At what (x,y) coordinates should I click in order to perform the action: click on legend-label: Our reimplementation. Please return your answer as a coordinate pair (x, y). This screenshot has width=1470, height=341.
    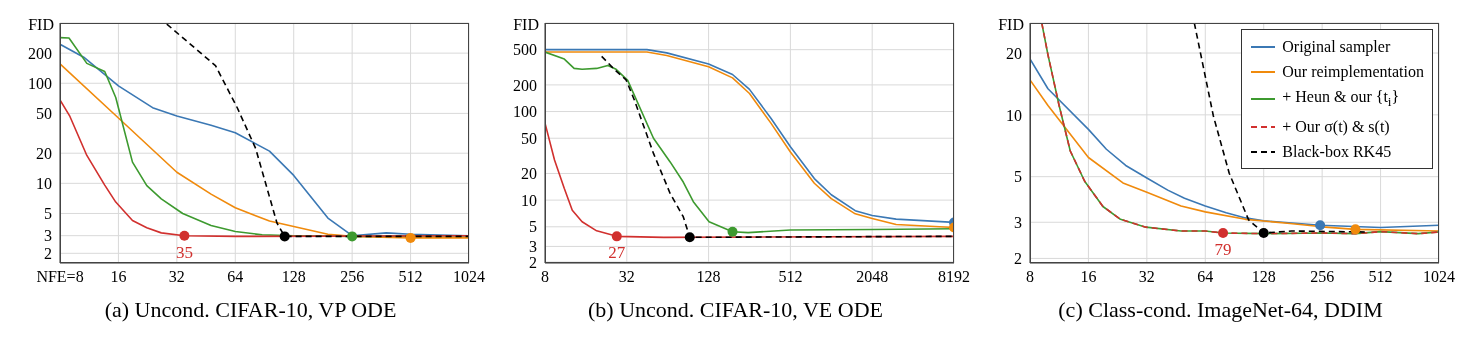
    Looking at the image, I should click on (1353, 72).